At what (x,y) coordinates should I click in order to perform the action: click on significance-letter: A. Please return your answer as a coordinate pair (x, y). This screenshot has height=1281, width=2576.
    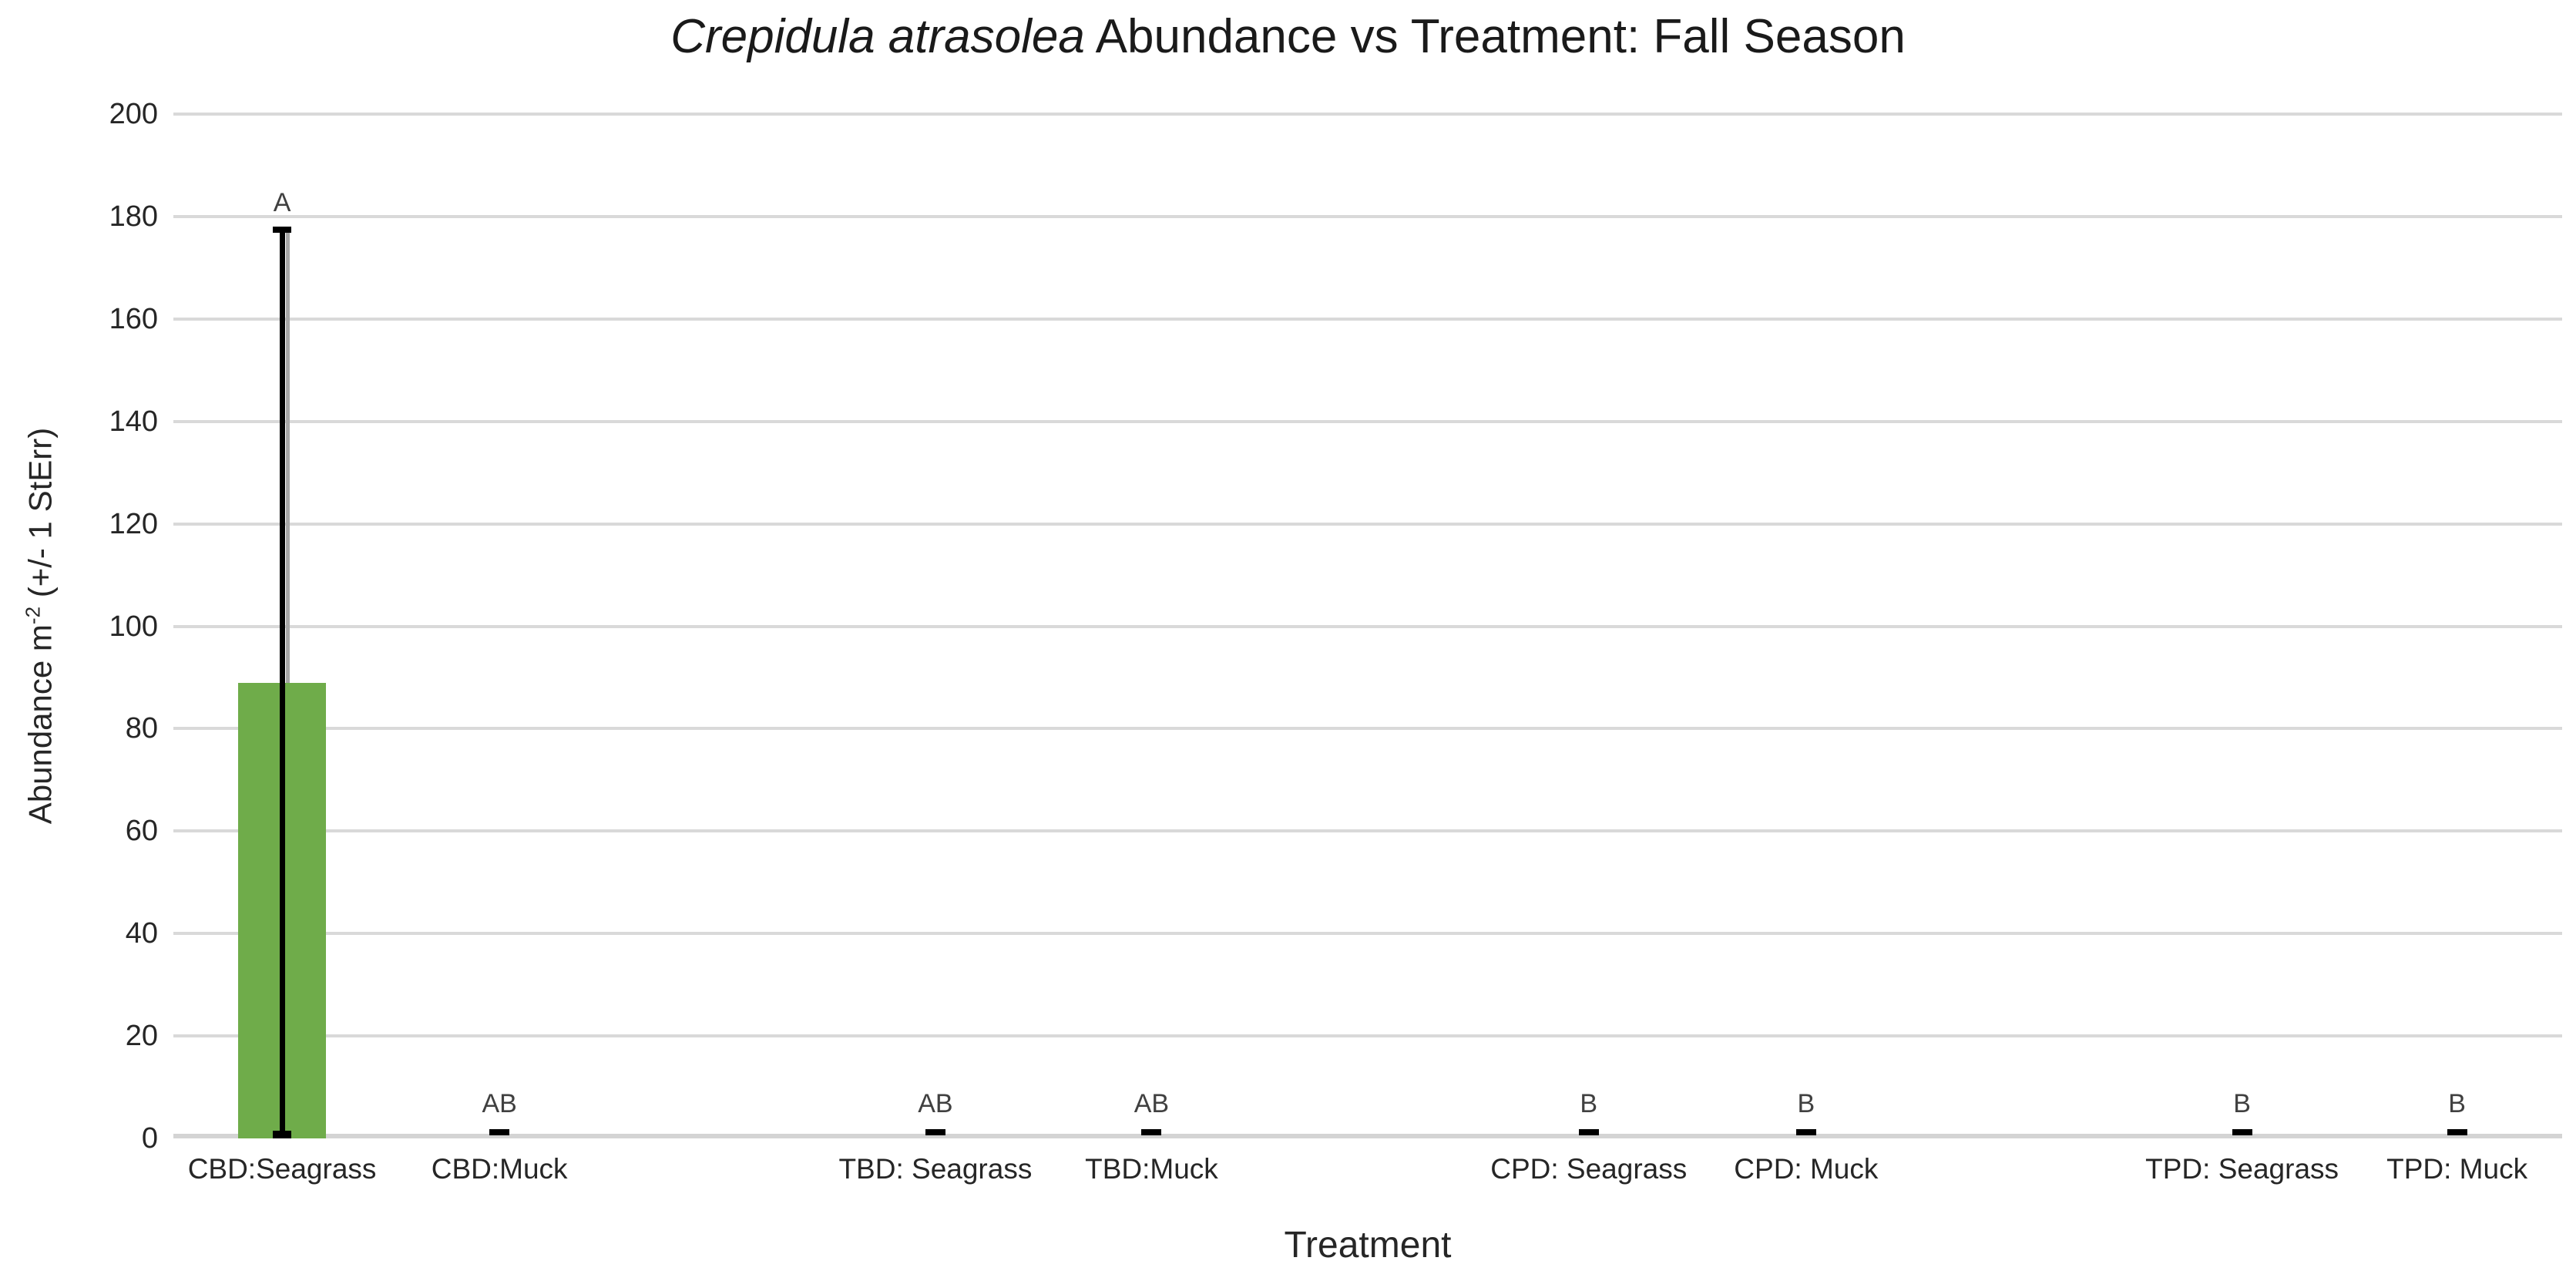
    Looking at the image, I should click on (282, 203).